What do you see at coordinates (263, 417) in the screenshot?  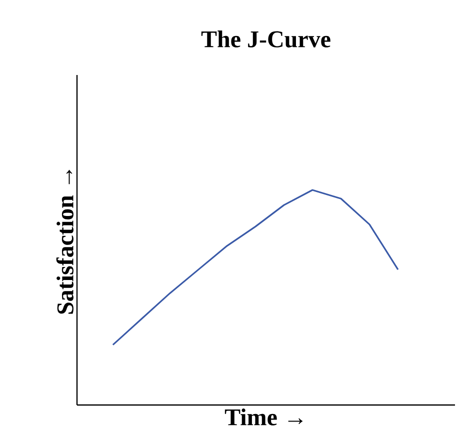 I see `x-axis-title: Time →` at bounding box center [263, 417].